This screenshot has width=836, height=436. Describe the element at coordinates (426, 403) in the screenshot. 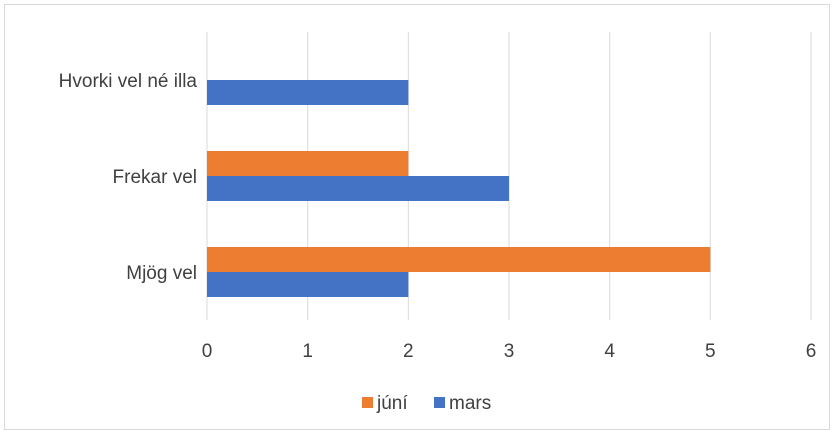

I see `legend: júní mars` at that location.